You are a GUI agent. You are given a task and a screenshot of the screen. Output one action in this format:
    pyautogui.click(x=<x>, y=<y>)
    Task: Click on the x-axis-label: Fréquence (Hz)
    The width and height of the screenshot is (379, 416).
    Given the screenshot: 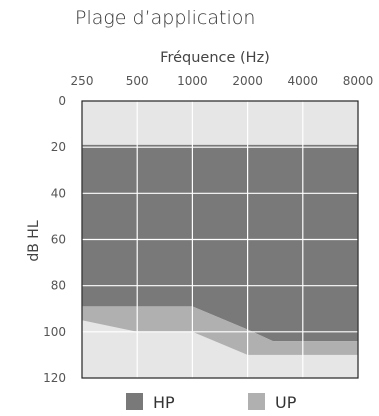 What is the action you would take?
    pyautogui.click(x=215, y=58)
    